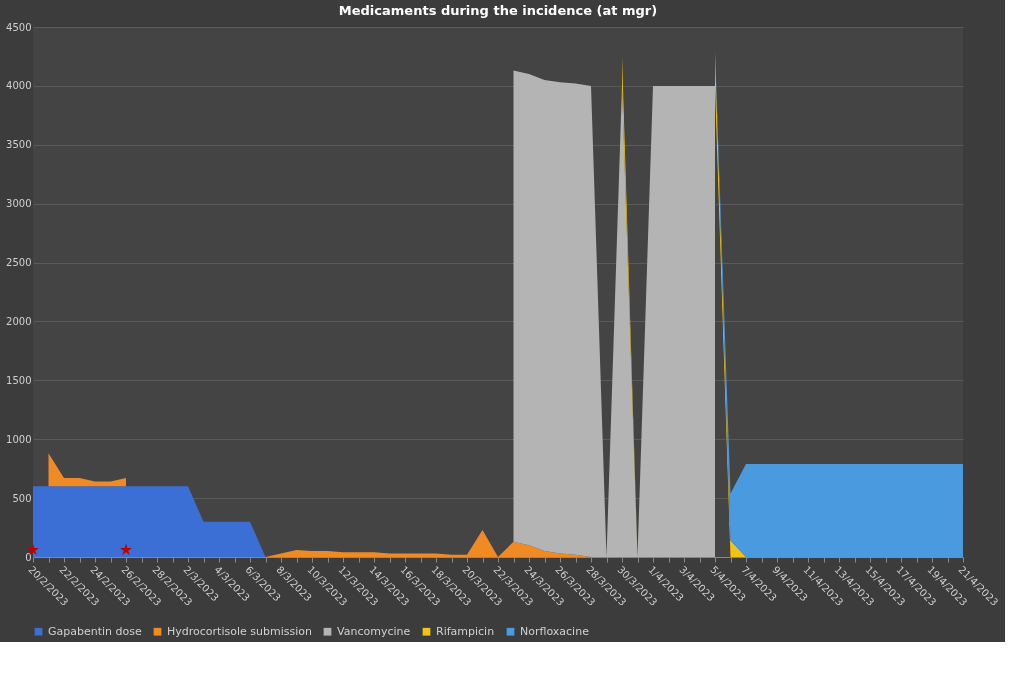  What do you see at coordinates (239, 631) in the screenshot?
I see `legend-label: Hydrocortisole submission` at bounding box center [239, 631].